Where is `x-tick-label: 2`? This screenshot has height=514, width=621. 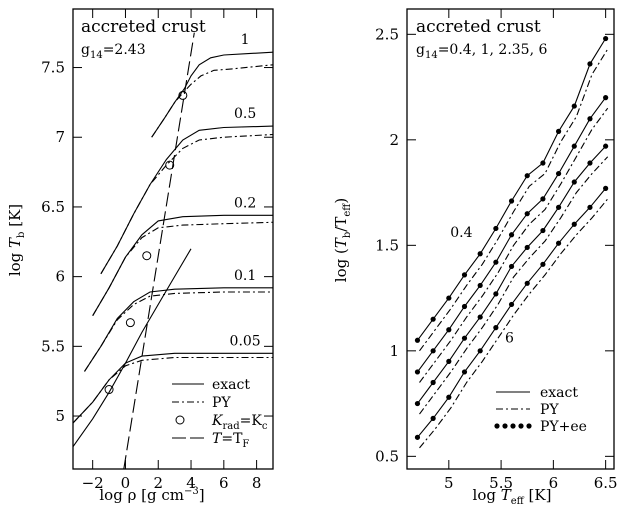 x-tick-label: 2 is located at coordinates (158, 483).